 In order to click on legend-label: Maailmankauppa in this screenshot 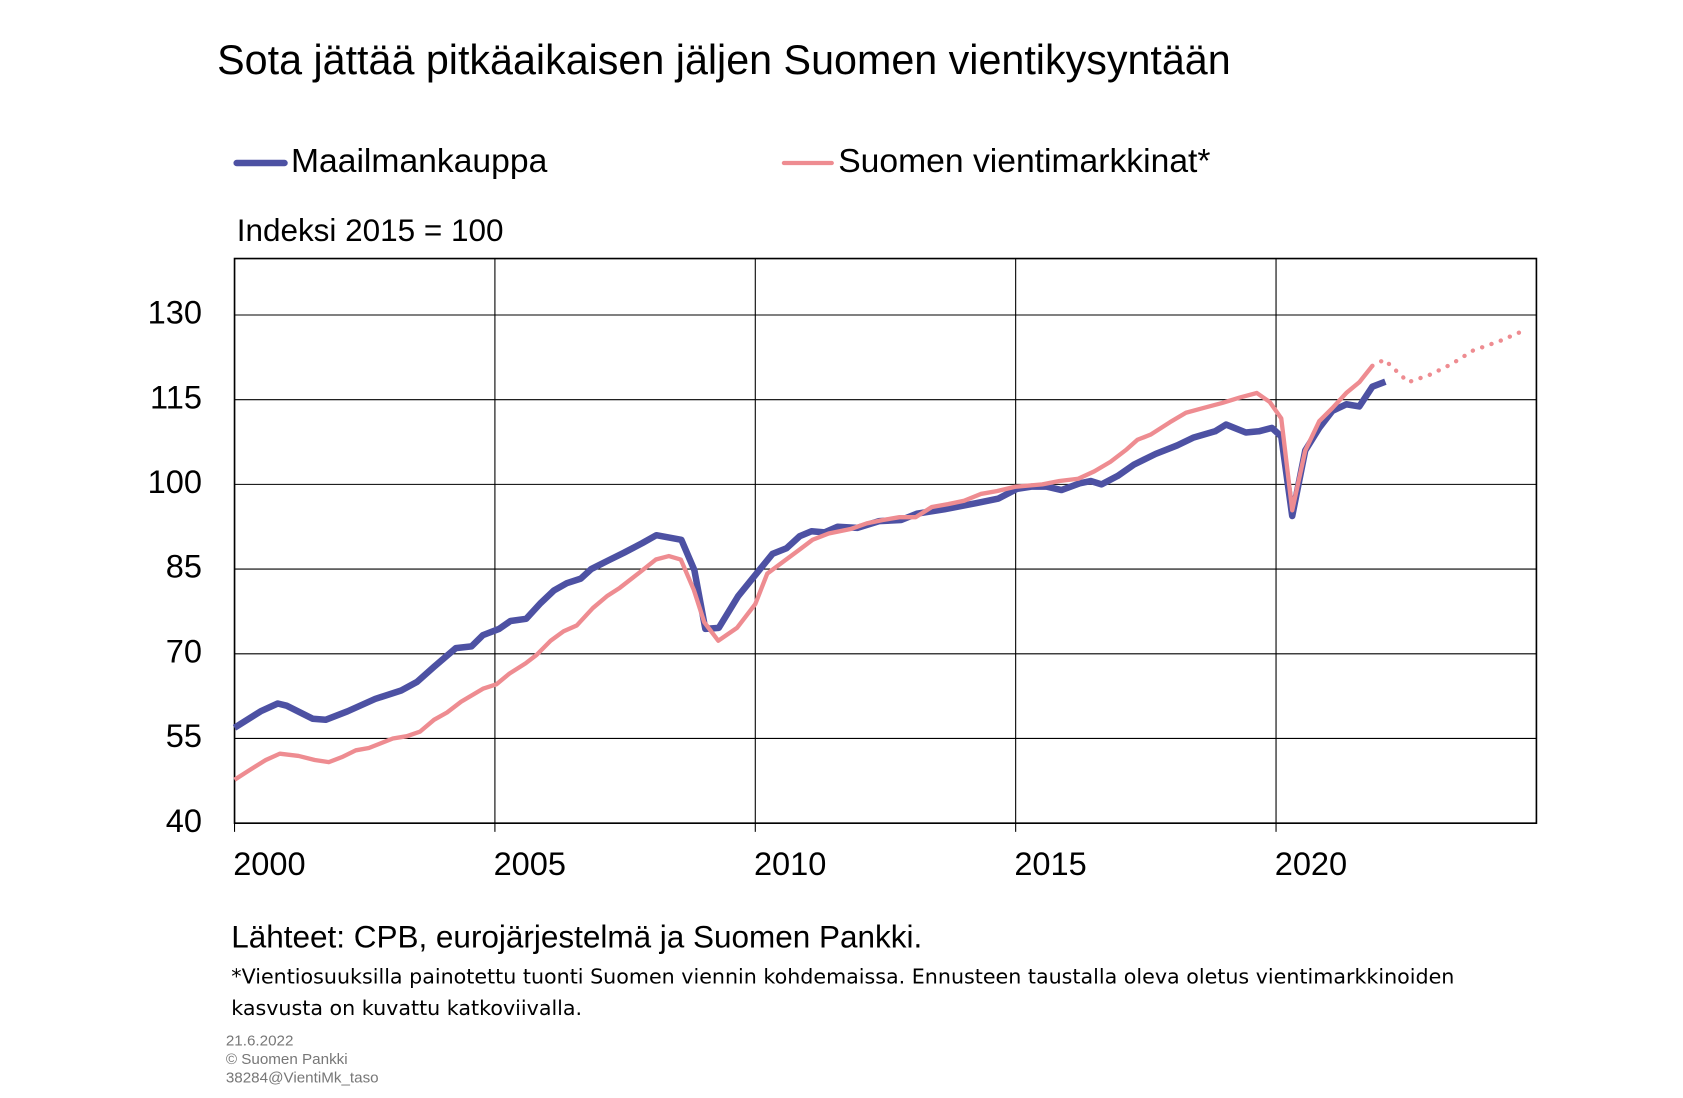, I will do `click(419, 161)`.